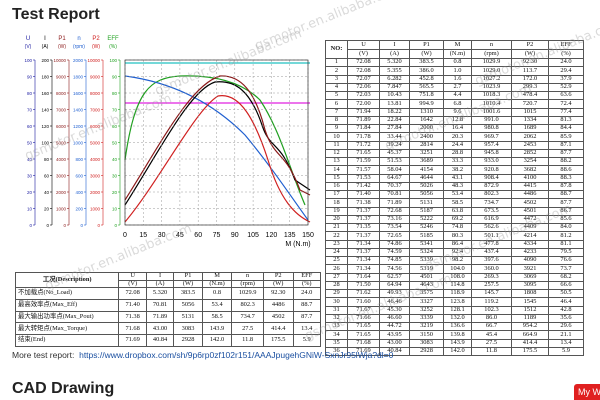  I want to click on plot-frame, so click(216, 142).